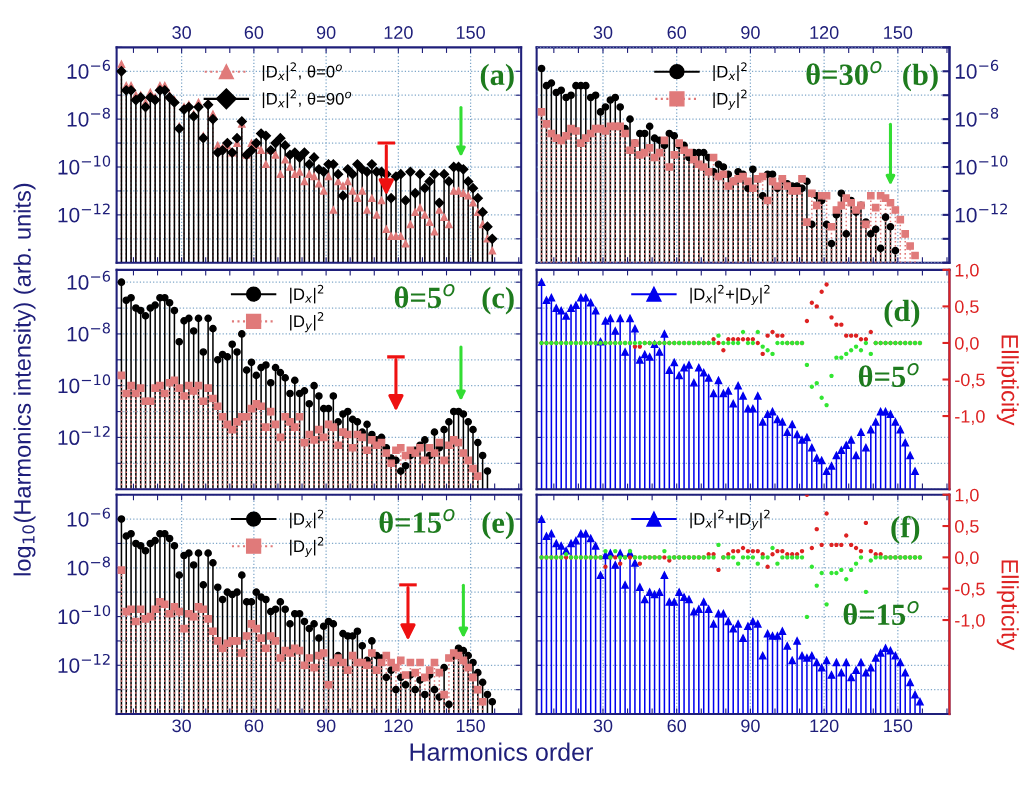 The image size is (1032, 789). Describe the element at coordinates (977, 69) in the screenshot. I see `text: 10$^{−6}$` at that location.